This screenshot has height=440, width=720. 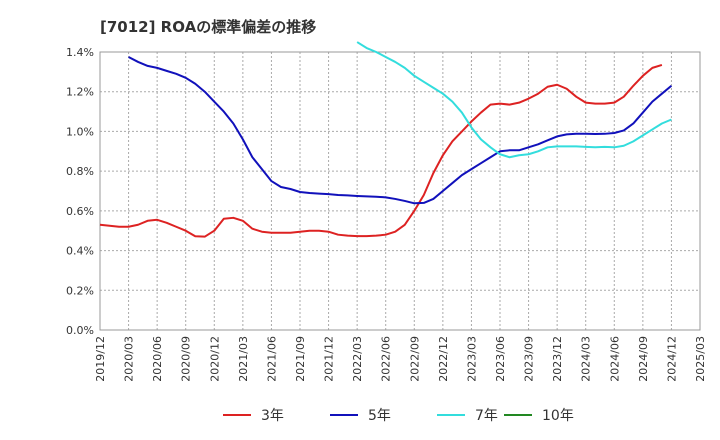 I want to click on x-tick-label: 2024/03, so click(x=586, y=359).